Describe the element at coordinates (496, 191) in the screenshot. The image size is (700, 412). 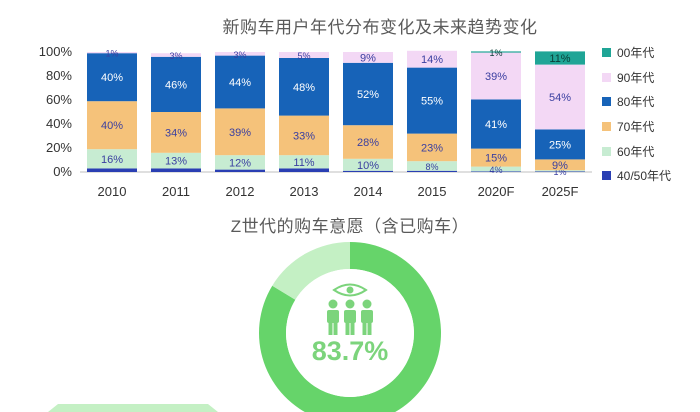
I see `x-tick-label: 2020F` at that location.